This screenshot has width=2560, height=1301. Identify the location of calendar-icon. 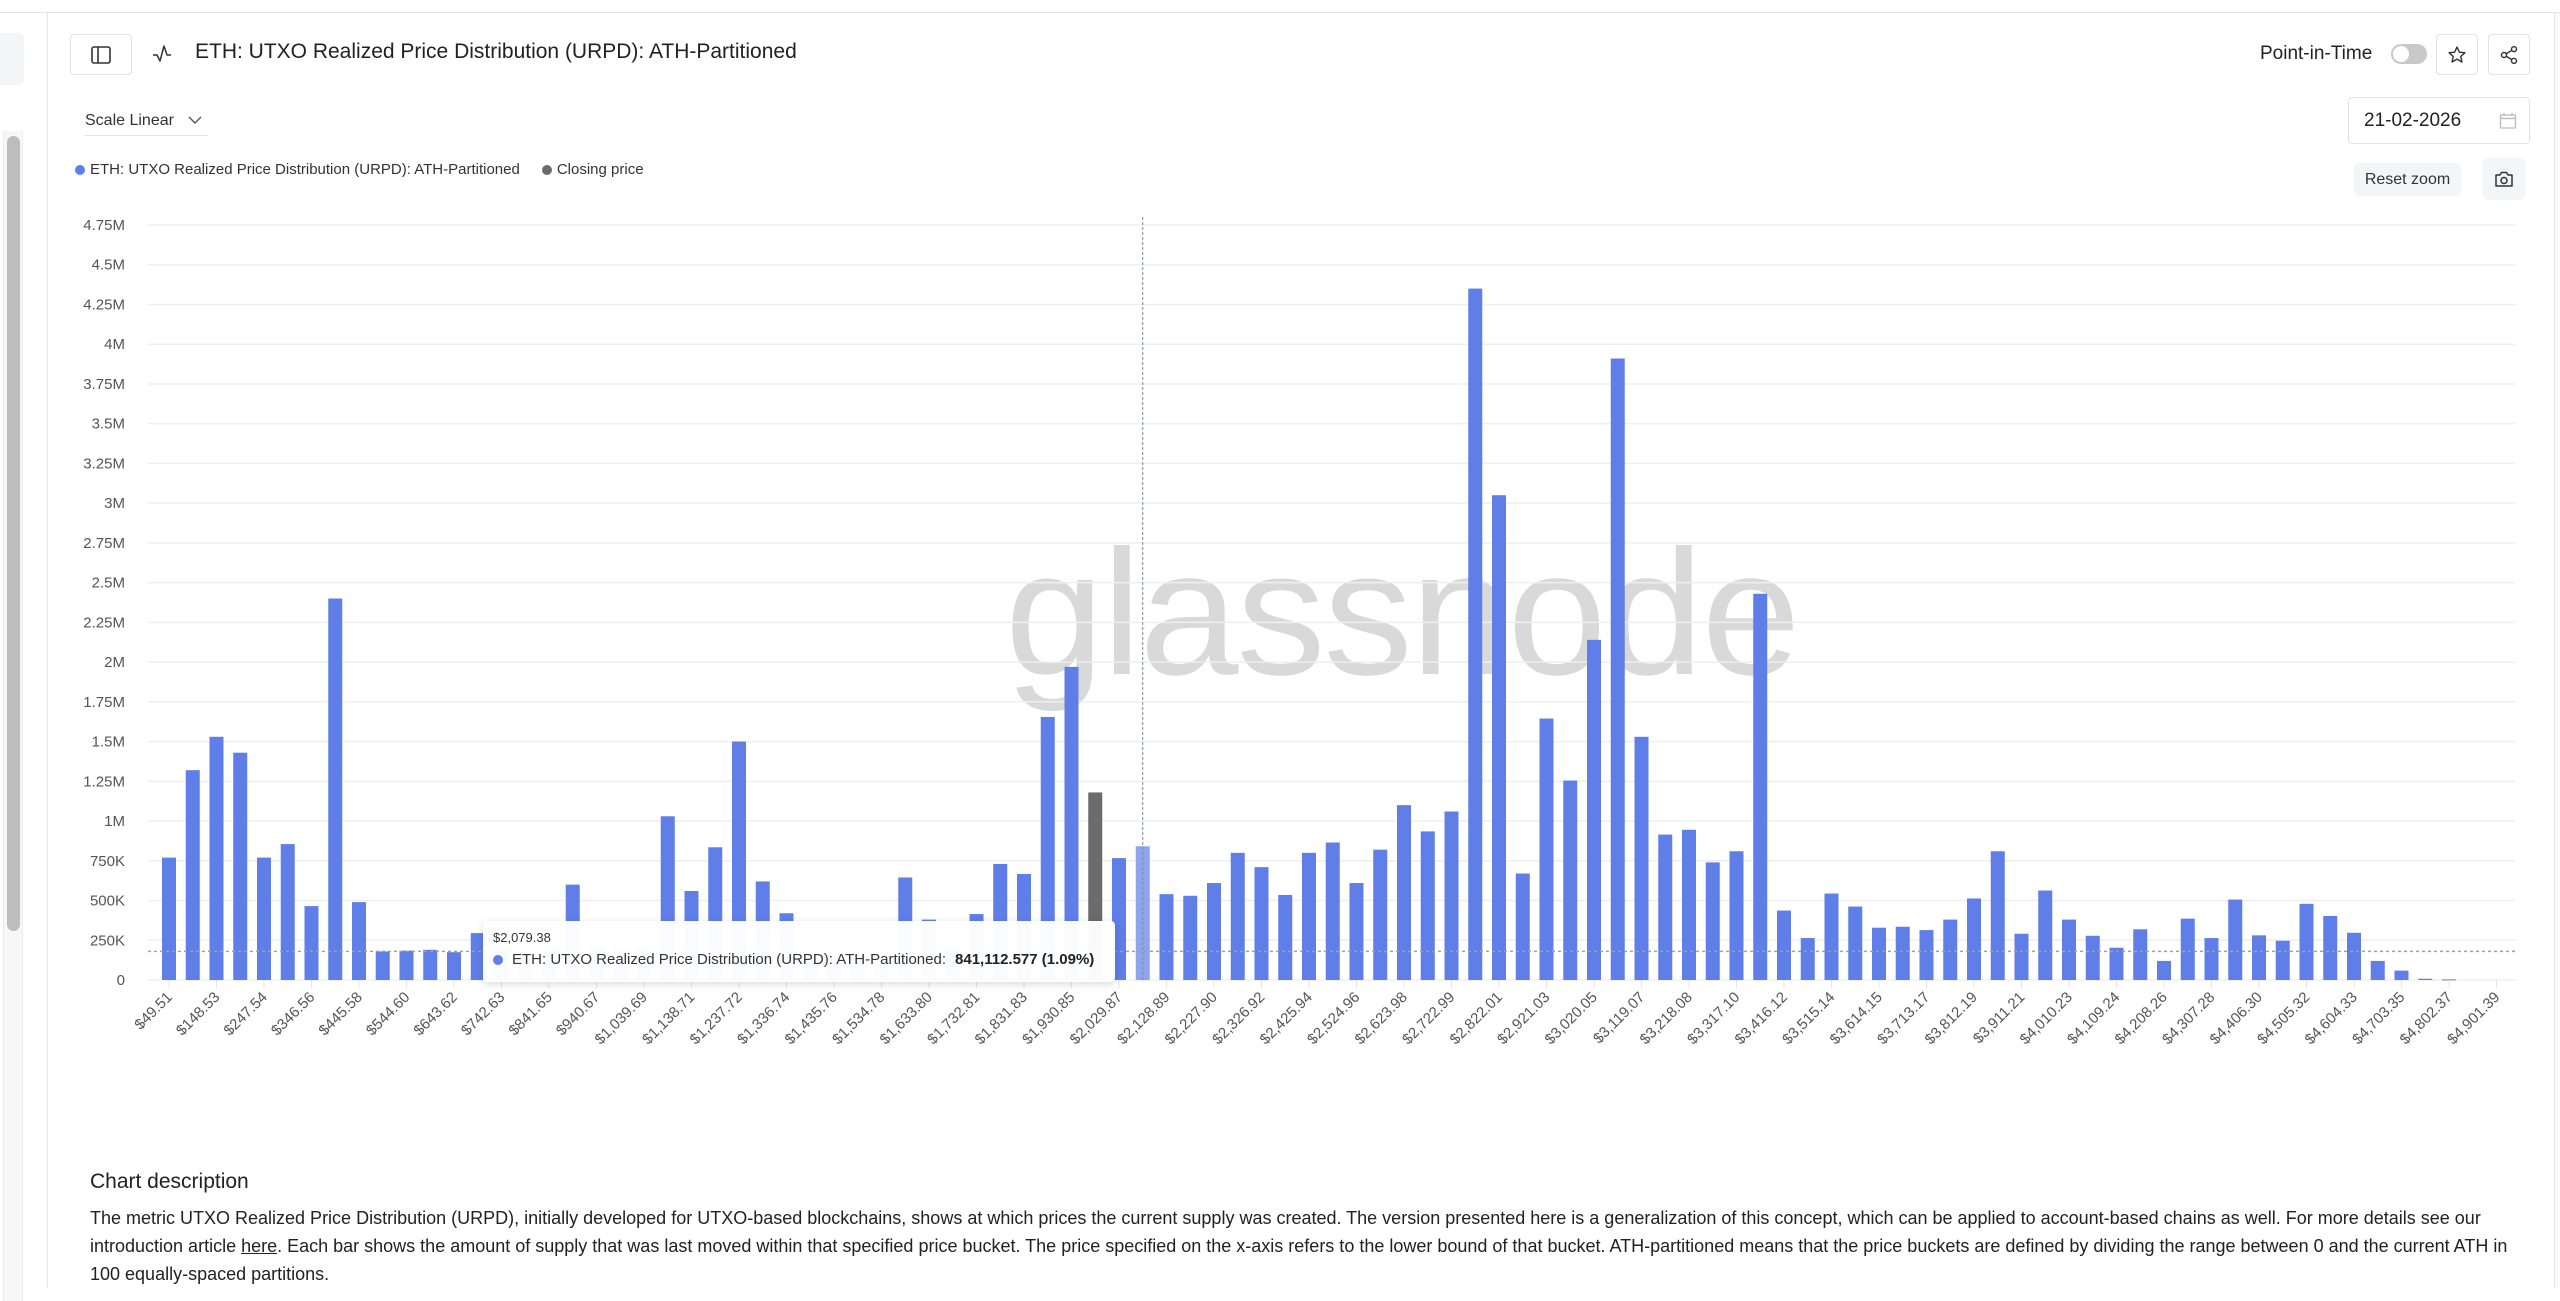
(2508, 121).